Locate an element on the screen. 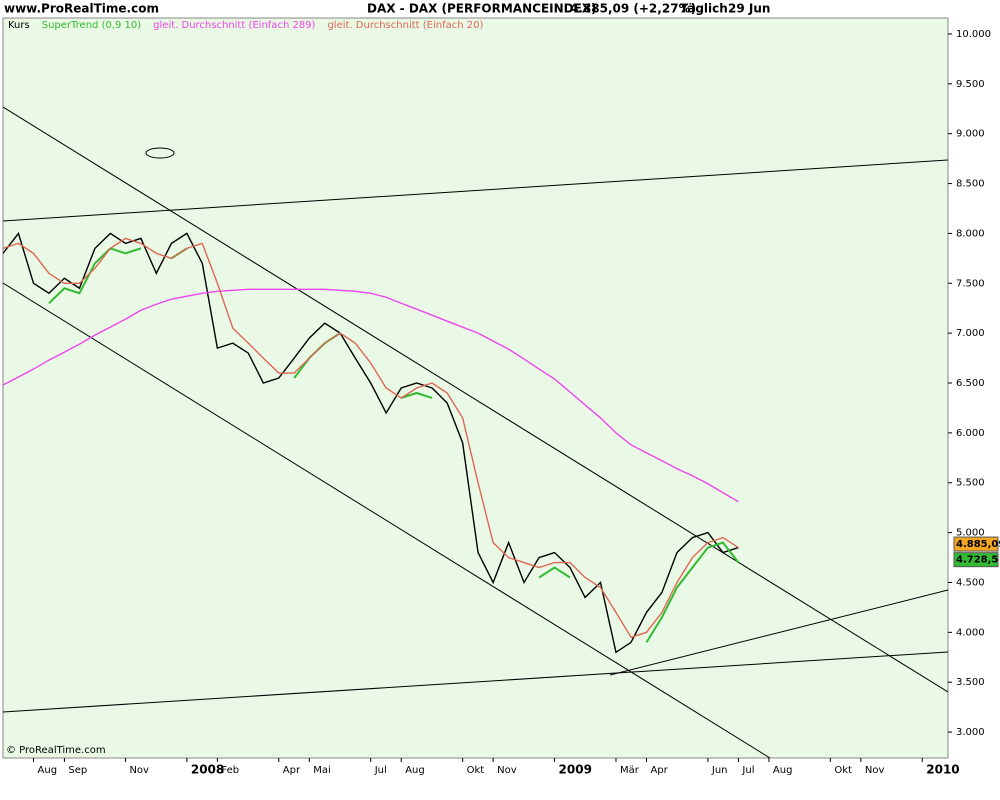 Image resolution: width=1000 pixels, height=800 pixels. ellipse is located at coordinates (160, 153).